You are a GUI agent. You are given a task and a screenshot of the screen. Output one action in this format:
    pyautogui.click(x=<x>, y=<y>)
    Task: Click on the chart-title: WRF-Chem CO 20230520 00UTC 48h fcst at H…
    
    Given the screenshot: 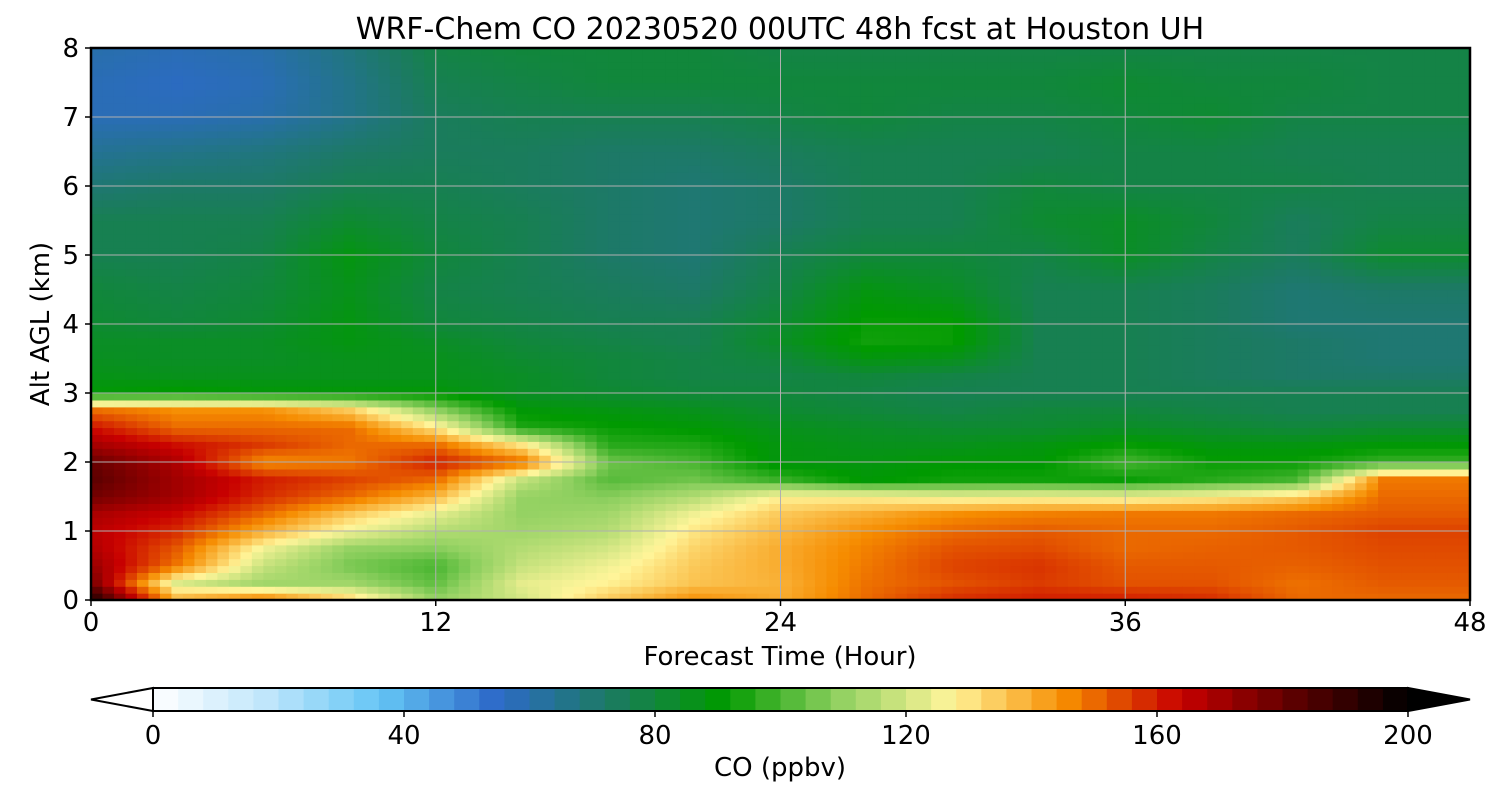 What is the action you would take?
    pyautogui.click(x=780, y=29)
    